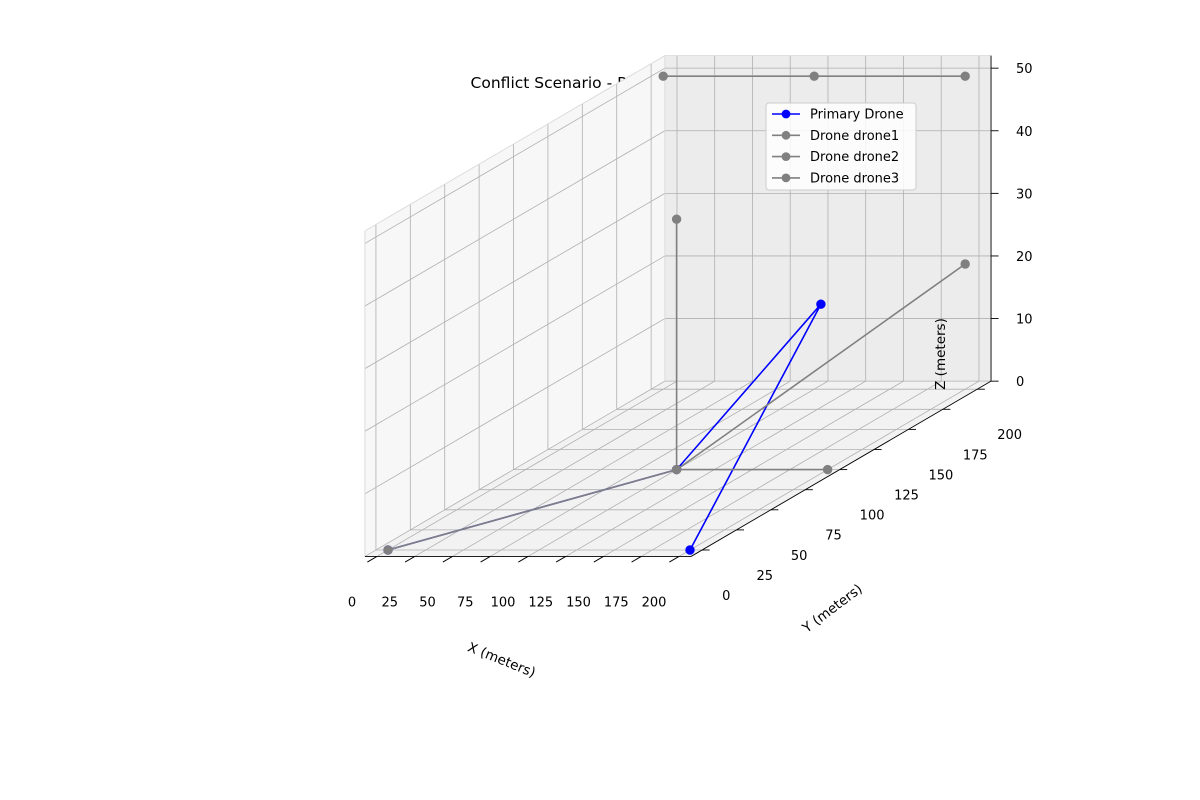 The width and height of the screenshot is (1200, 800). What do you see at coordinates (1020, 382) in the screenshot?
I see `z-tick-label: 0` at bounding box center [1020, 382].